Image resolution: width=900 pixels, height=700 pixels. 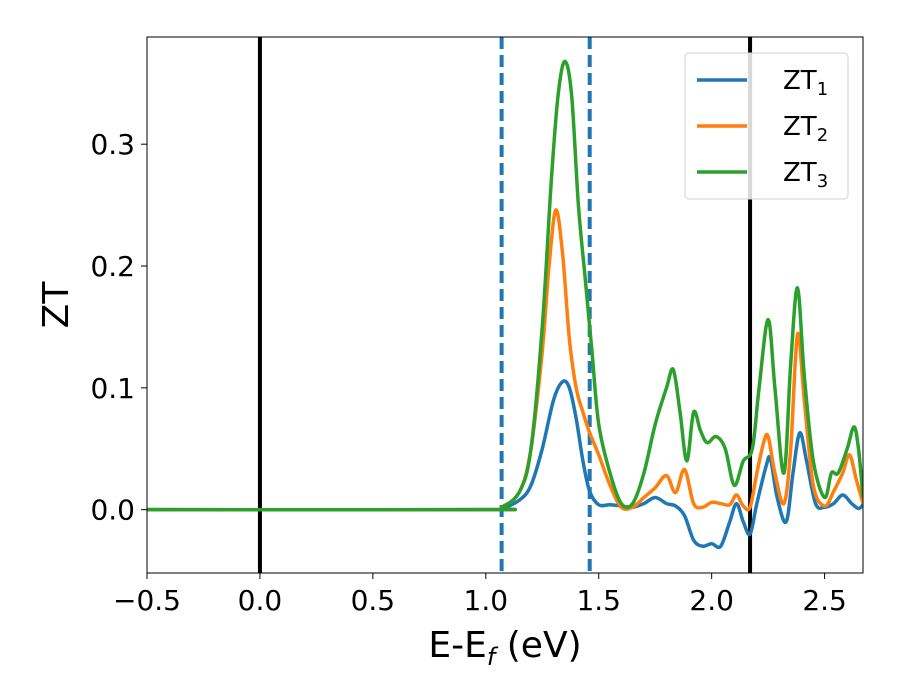 What do you see at coordinates (373, 600) in the screenshot?
I see `x-tick-label: 0.5` at bounding box center [373, 600].